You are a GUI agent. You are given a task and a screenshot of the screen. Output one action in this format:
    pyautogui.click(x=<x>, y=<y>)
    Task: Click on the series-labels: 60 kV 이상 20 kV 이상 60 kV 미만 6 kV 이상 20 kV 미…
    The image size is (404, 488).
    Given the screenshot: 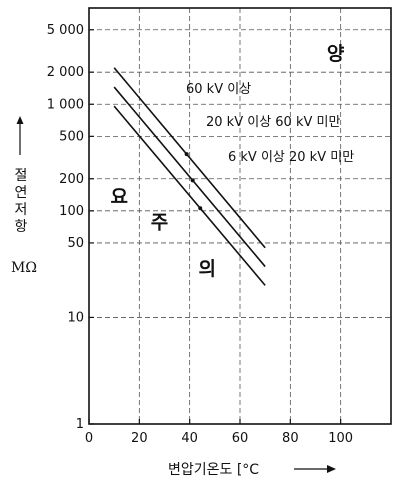 What is the action you would take?
    pyautogui.click(x=270, y=123)
    